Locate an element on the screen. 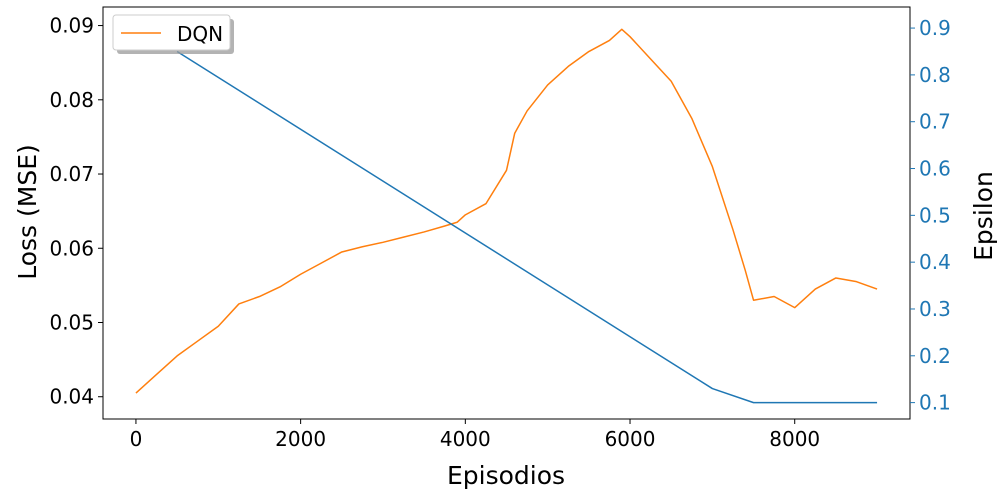 The height and width of the screenshot is (496, 1000). x-tick-label: 6000 is located at coordinates (630, 439).